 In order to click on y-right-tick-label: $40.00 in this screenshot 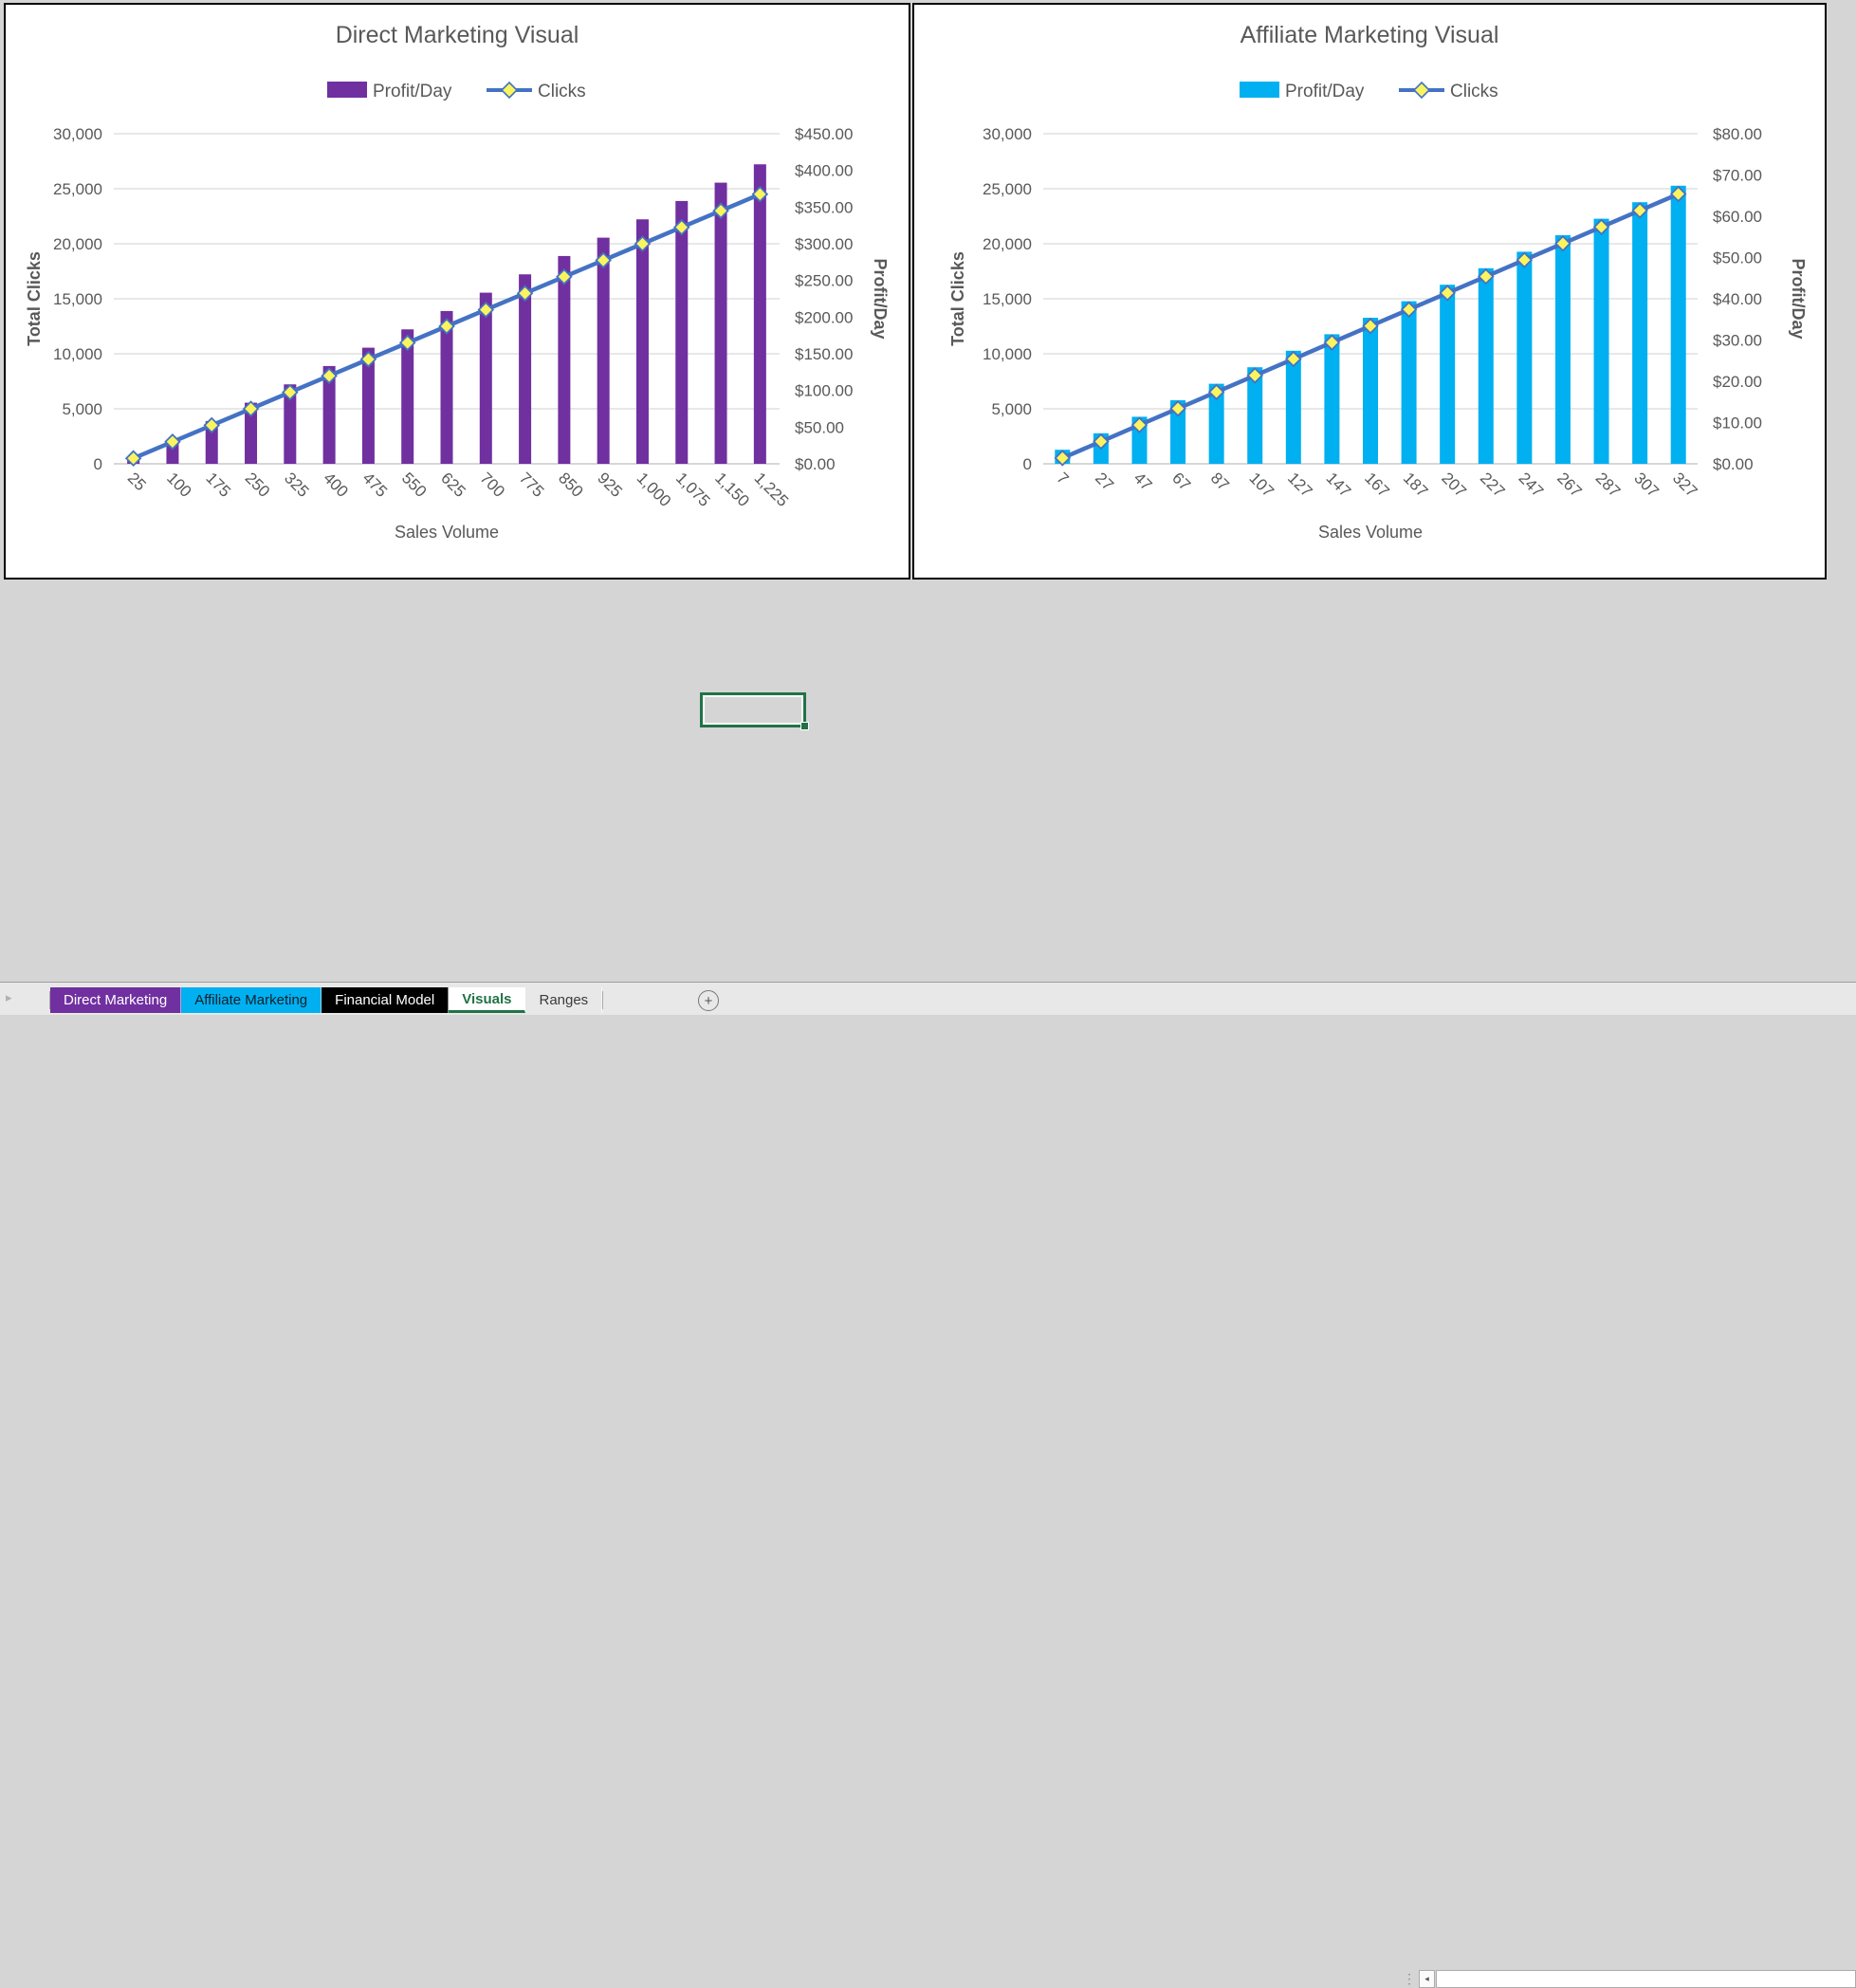, I will do `click(1737, 299)`.